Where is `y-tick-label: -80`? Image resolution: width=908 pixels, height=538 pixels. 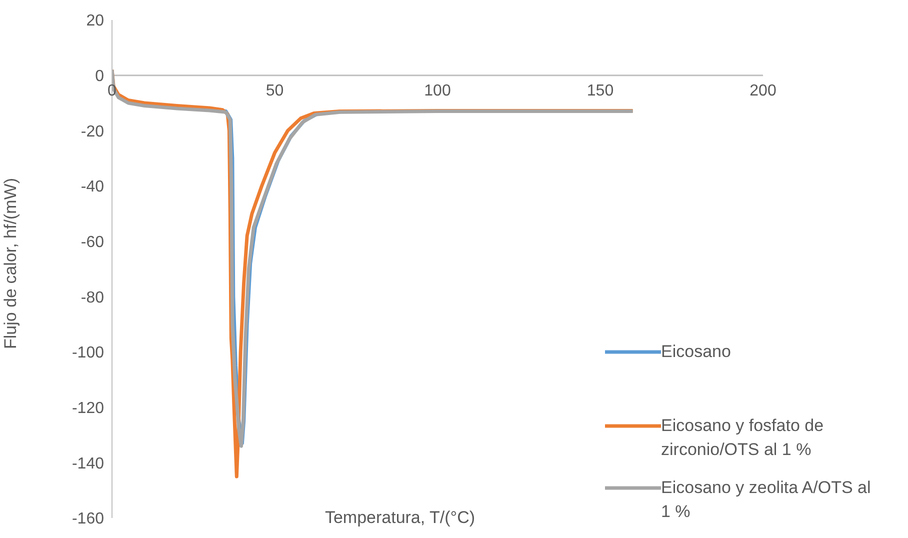 y-tick-label: -80 is located at coordinates (92, 297).